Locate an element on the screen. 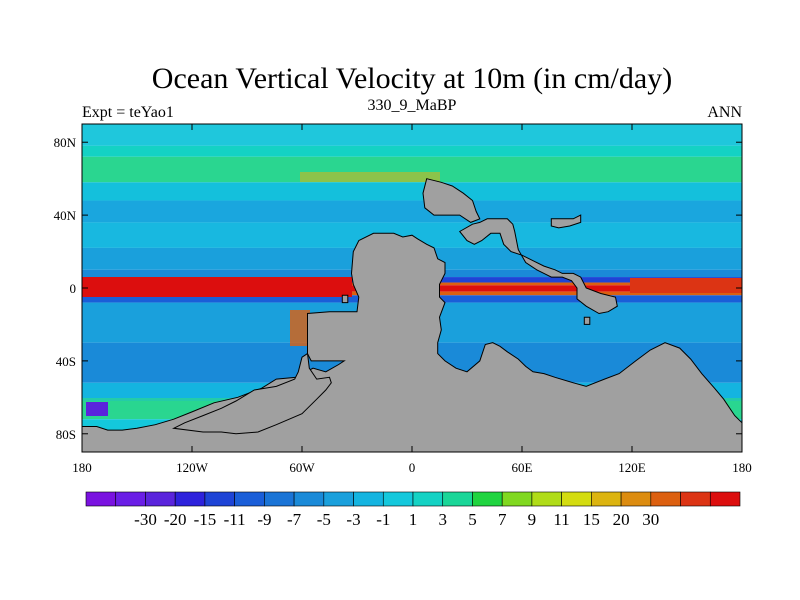  land-islet-east is located at coordinates (587, 320).